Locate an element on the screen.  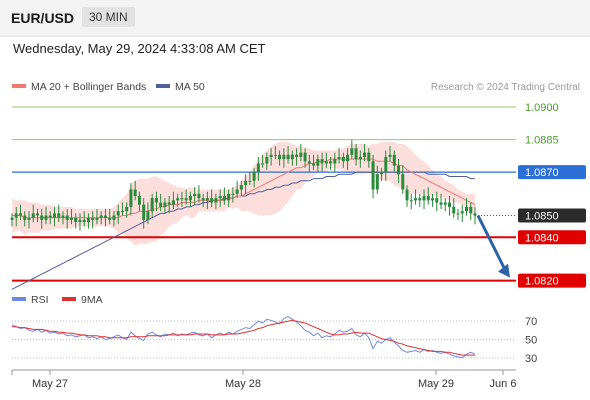
rsi-line is located at coordinates (243, 337).